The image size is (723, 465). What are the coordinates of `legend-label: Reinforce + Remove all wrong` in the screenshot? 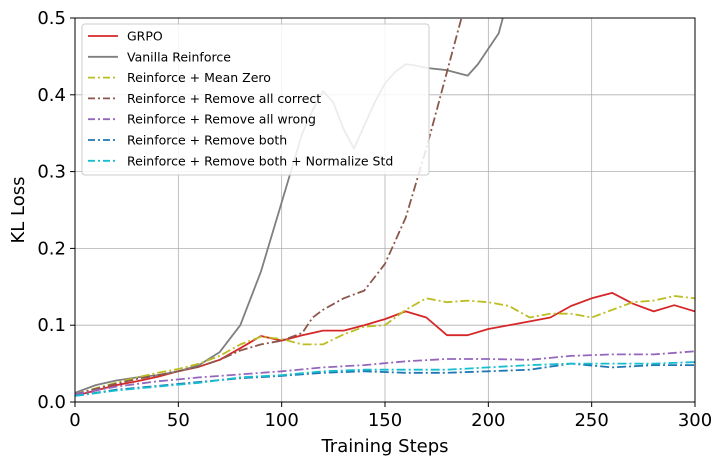 It's located at (221, 119).